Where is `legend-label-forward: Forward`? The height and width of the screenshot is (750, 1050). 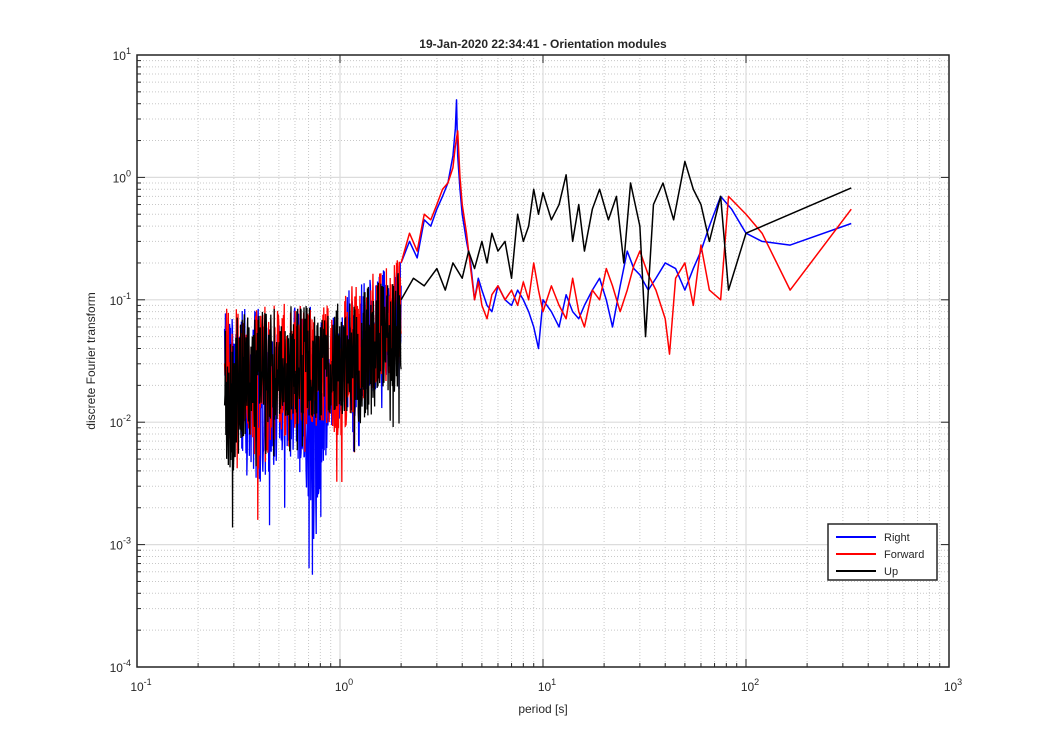
legend-label-forward: Forward is located at coordinates (904, 555).